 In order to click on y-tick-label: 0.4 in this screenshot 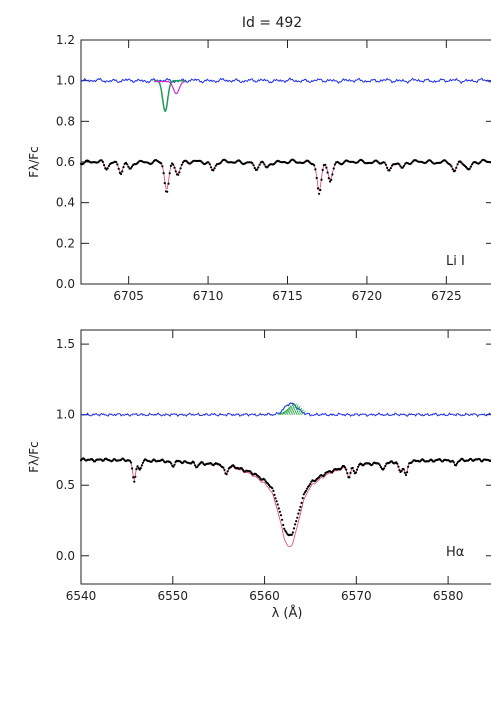, I will do `click(65, 203)`.